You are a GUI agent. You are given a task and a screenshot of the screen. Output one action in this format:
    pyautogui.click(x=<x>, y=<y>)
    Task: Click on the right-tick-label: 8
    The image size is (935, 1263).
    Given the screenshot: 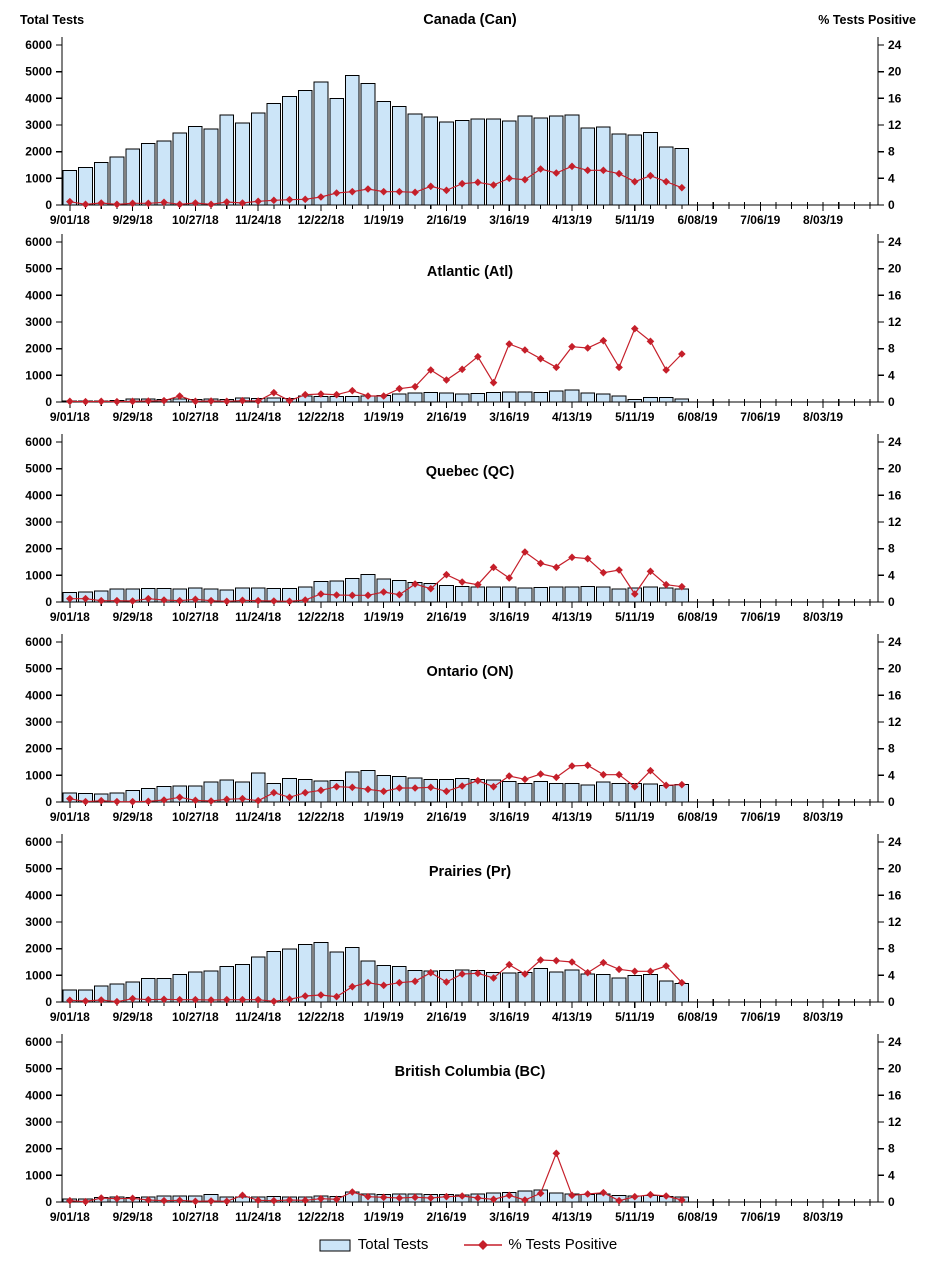 What is the action you would take?
    pyautogui.click(x=891, y=349)
    